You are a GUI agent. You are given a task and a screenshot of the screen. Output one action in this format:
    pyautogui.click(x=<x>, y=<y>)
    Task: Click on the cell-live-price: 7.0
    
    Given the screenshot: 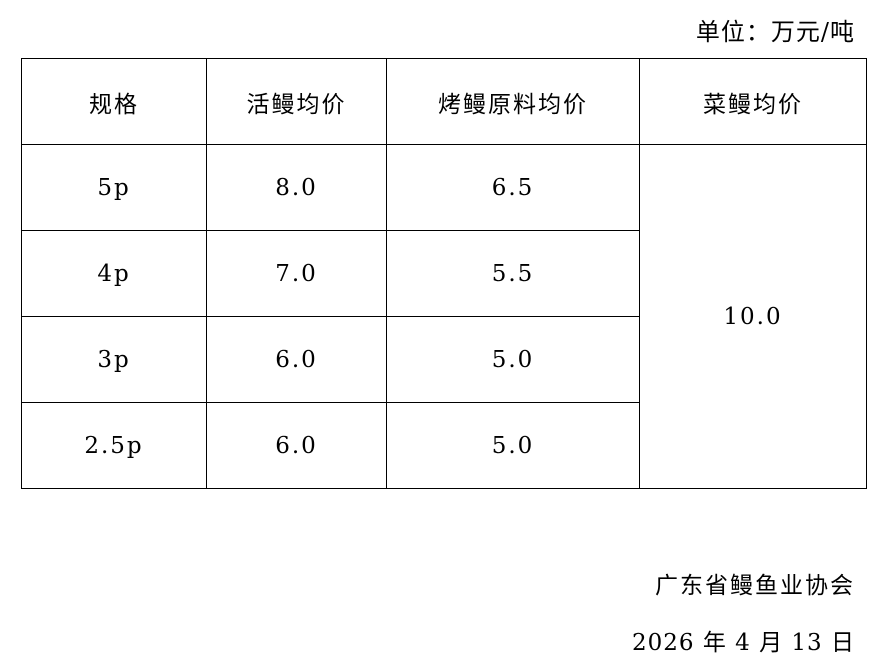 What is the action you would take?
    pyautogui.click(x=296, y=273)
    